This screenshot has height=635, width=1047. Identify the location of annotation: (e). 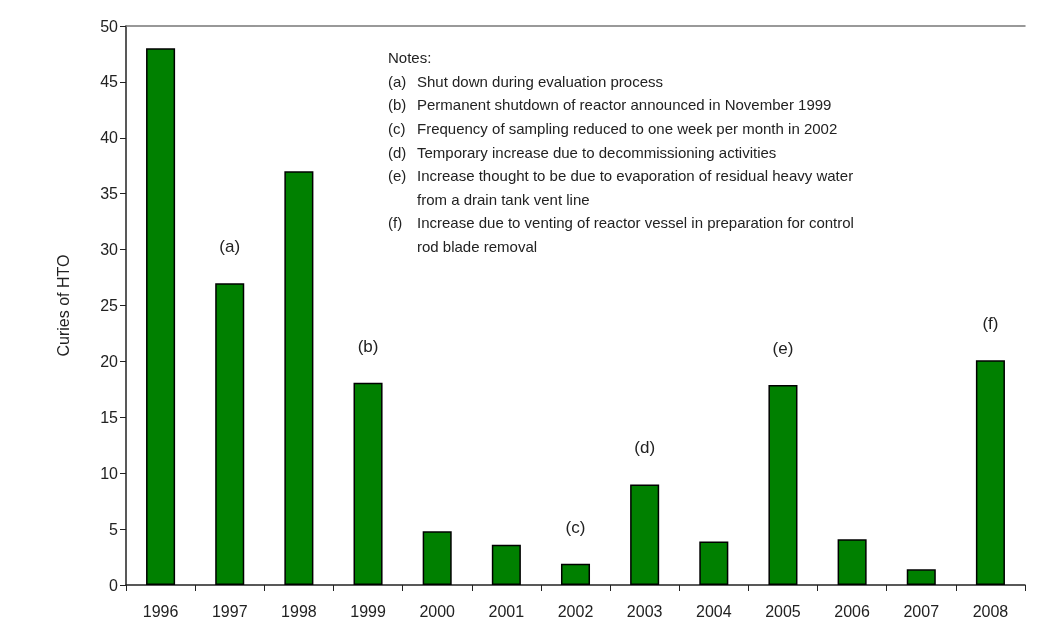
(783, 348).